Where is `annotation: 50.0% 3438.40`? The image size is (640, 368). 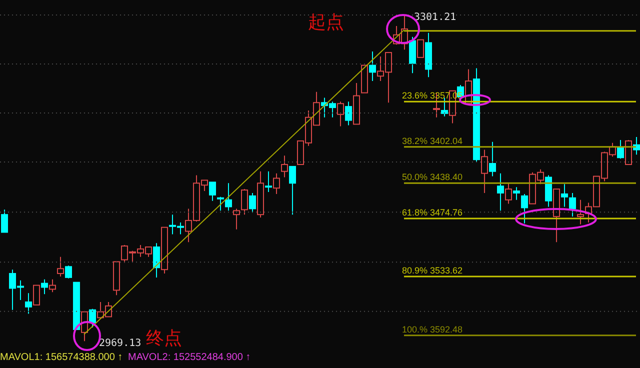
annotation: 50.0% 3438.40 is located at coordinates (432, 177).